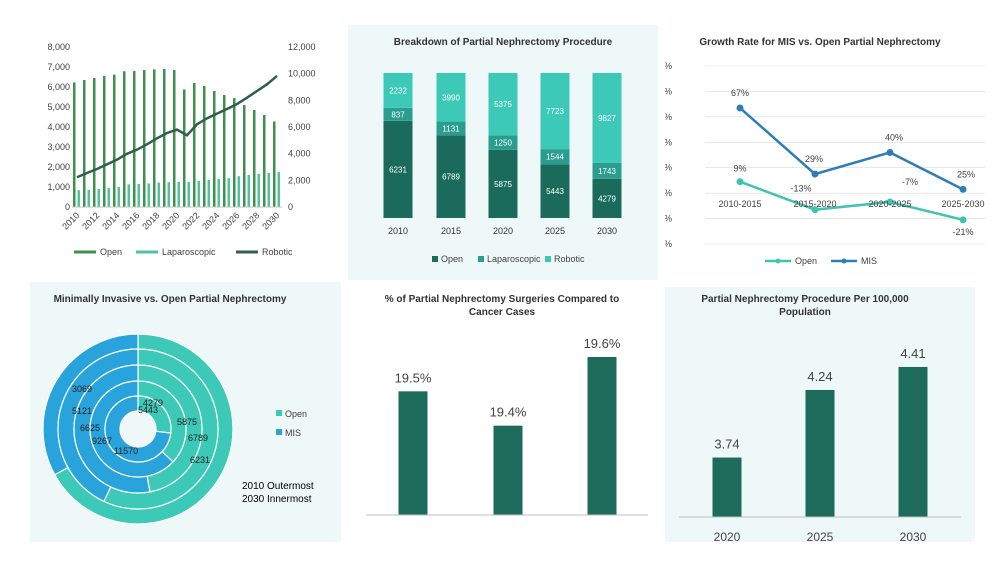 This screenshot has height=567, width=1005. I want to click on y-tick-label: 80%, so click(668, 91).